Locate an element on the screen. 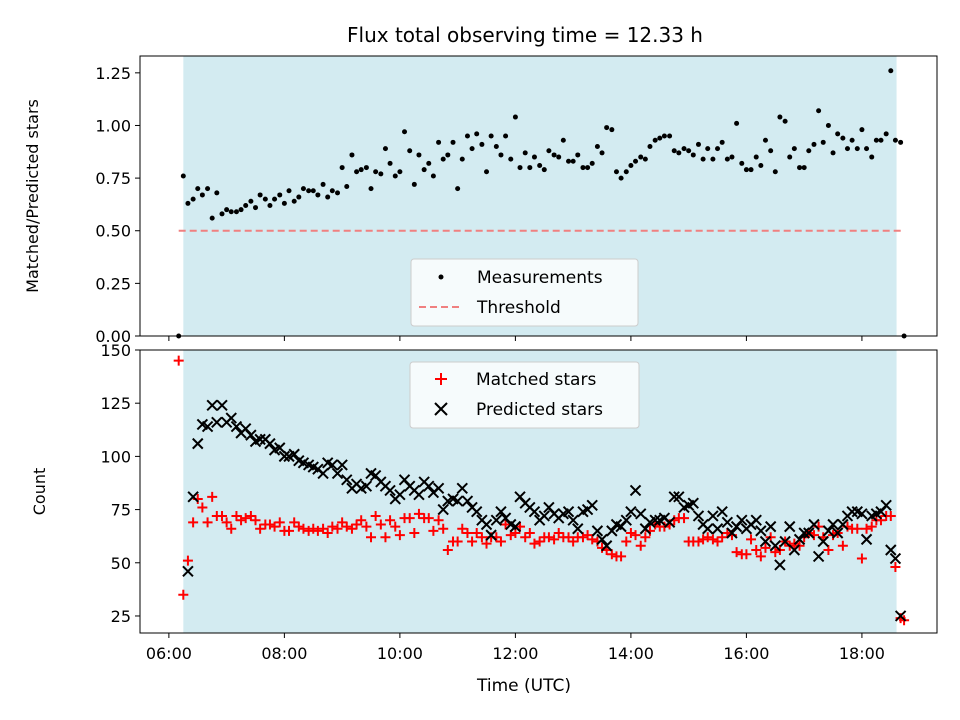  count-y-tick-label: 150 is located at coordinates (115, 350).